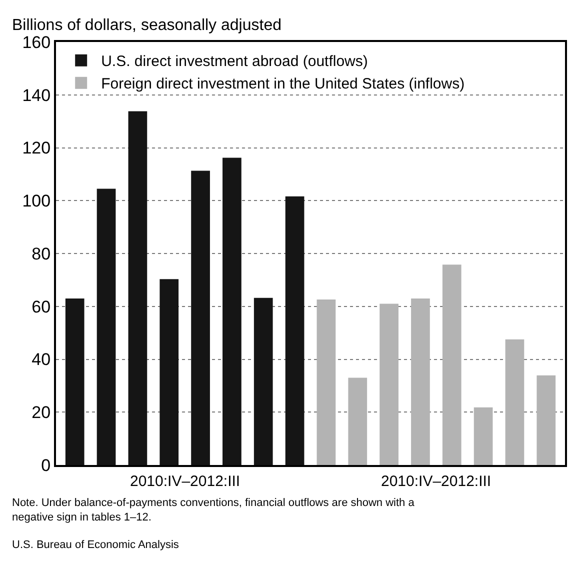 Image resolution: width=577 pixels, height=567 pixels. I want to click on y-tick-label: 60, so click(41, 306).